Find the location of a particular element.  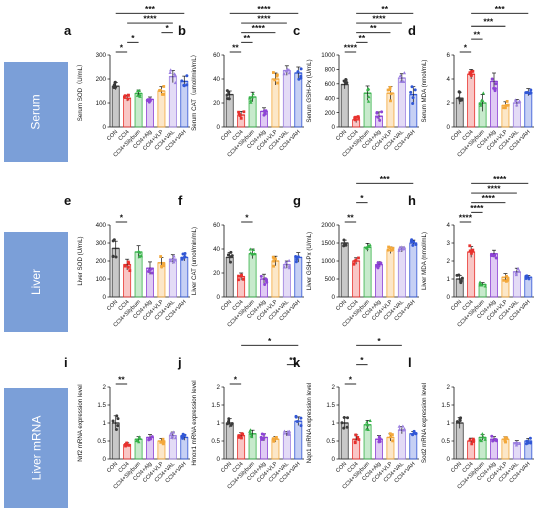

y-tick-label: 4 is located at coordinates (449, 79).